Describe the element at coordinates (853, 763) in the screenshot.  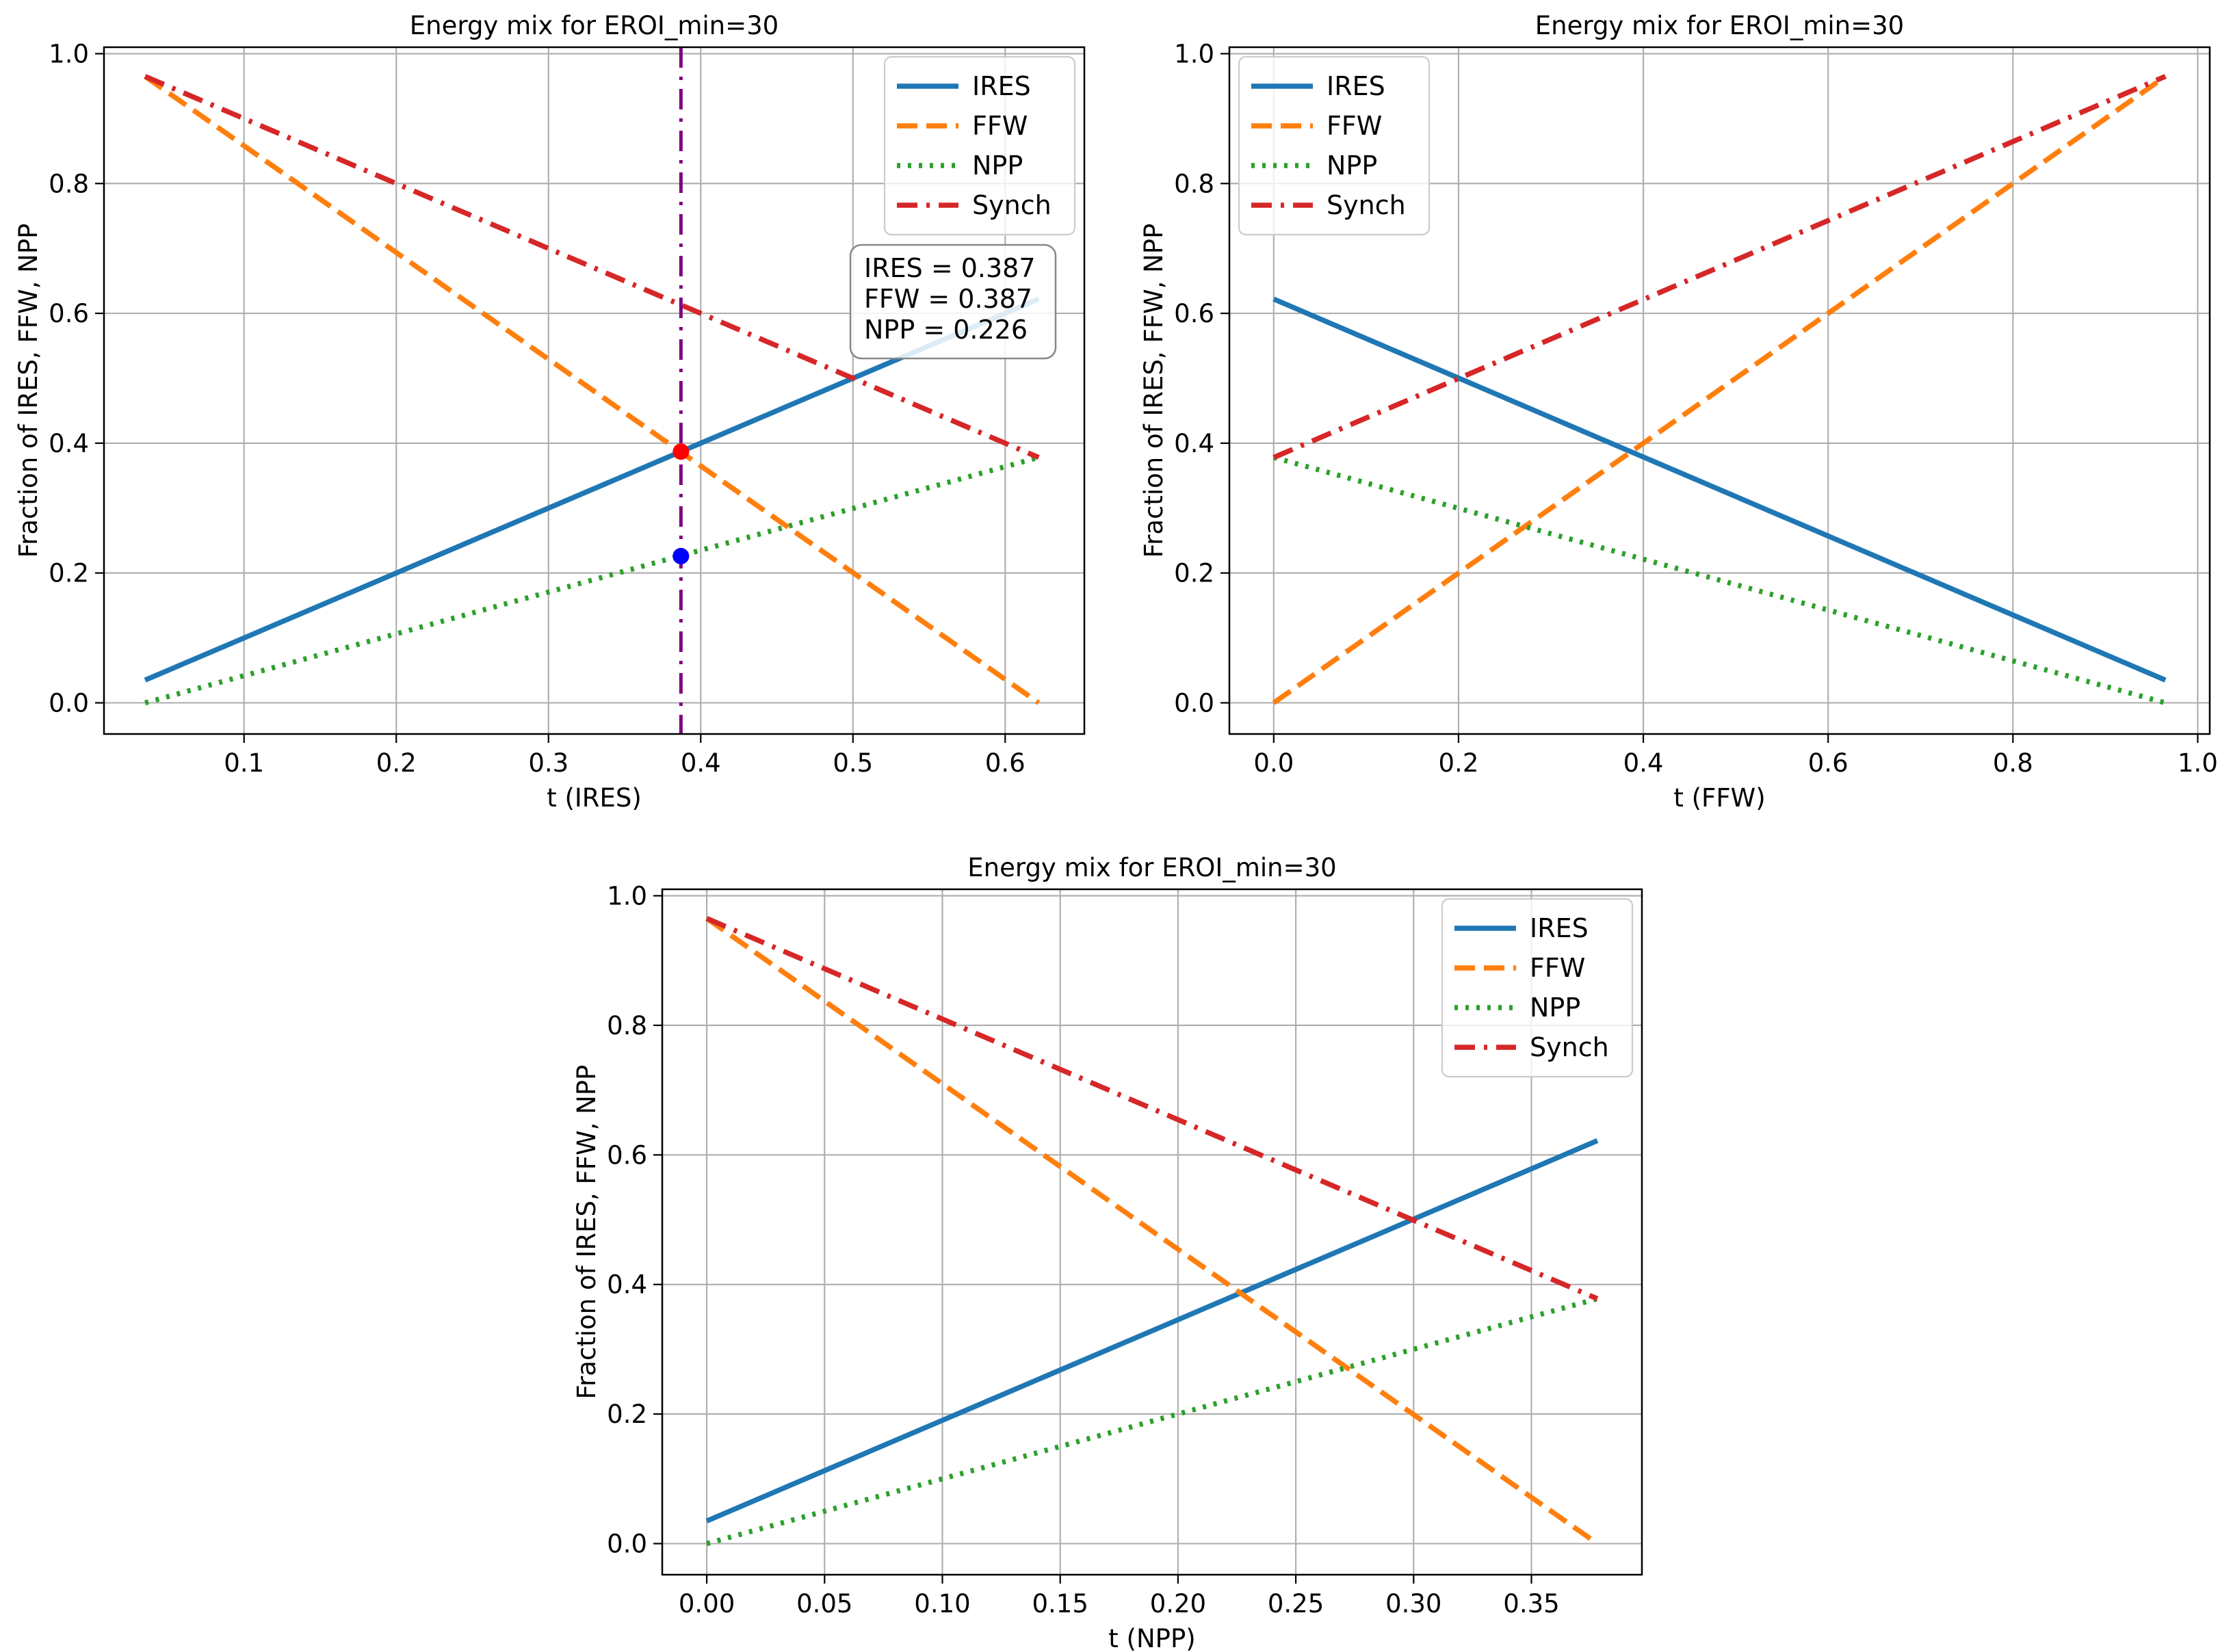
I see `x-tick-label: 0.5` at that location.